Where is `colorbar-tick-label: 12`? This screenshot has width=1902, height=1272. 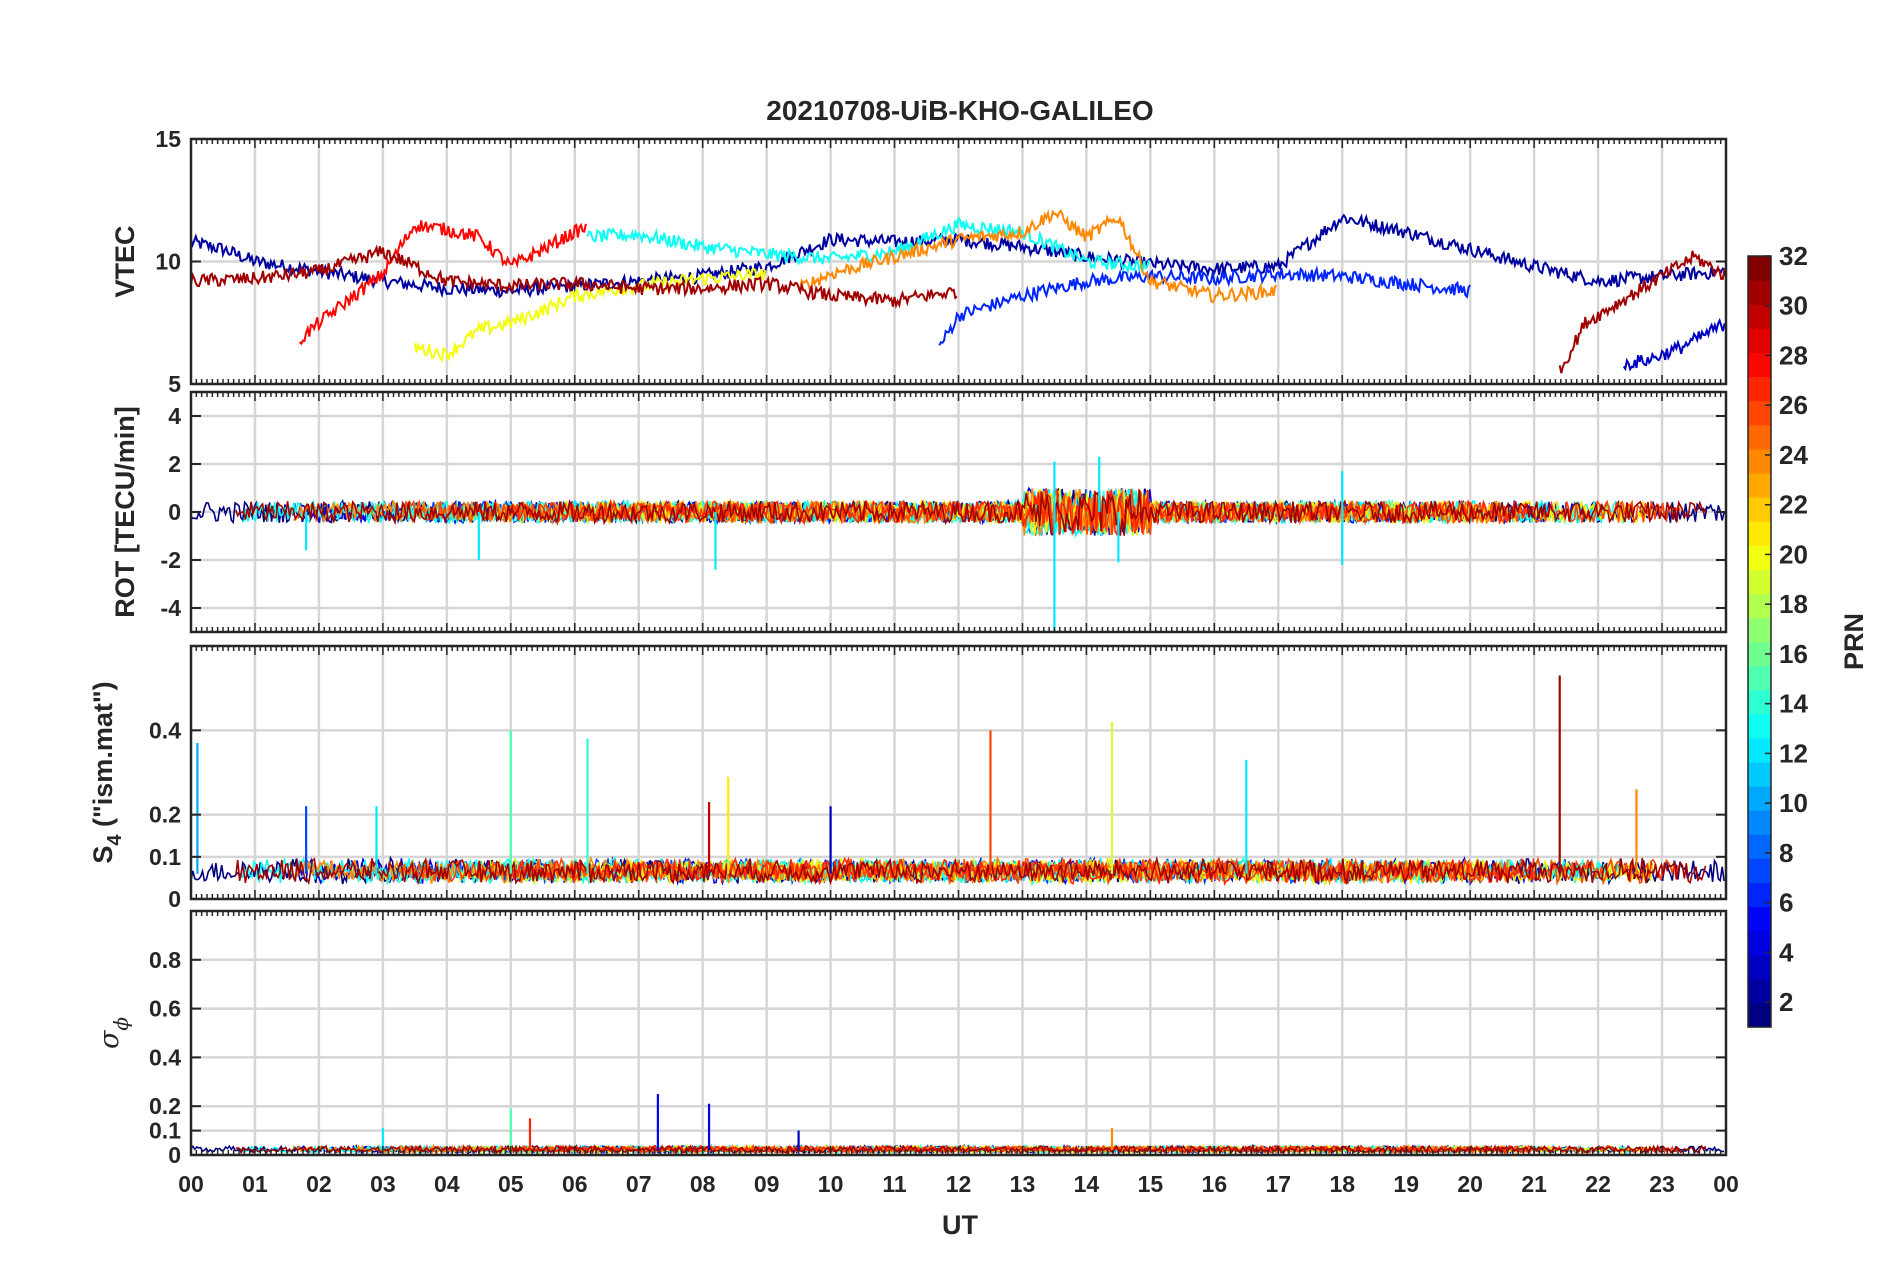
colorbar-tick-label: 12 is located at coordinates (1793, 753).